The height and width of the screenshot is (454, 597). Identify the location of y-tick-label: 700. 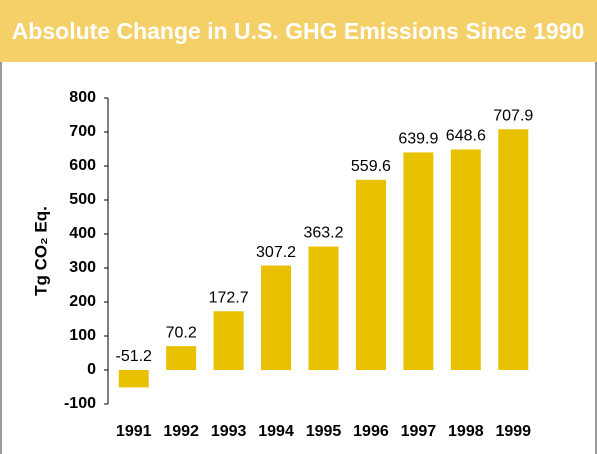
(82, 131).